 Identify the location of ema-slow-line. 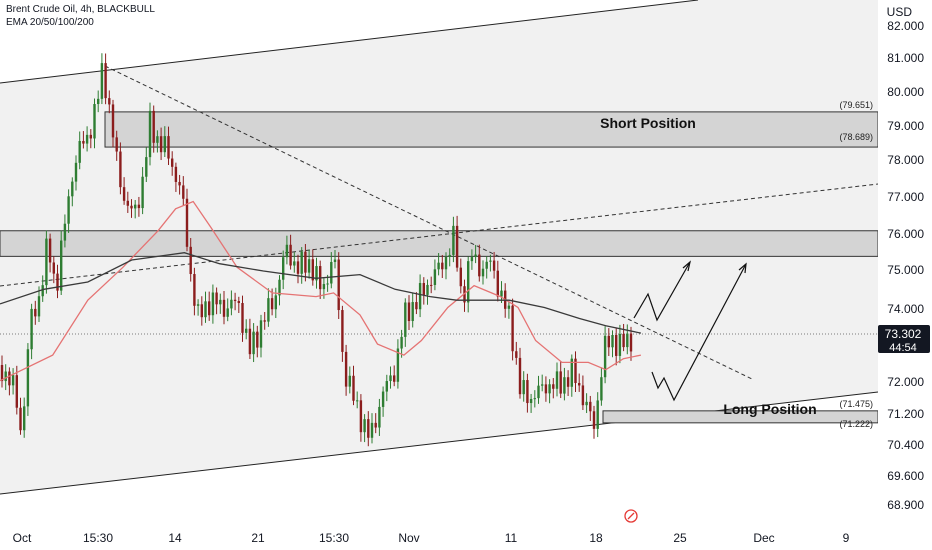
(321, 293).